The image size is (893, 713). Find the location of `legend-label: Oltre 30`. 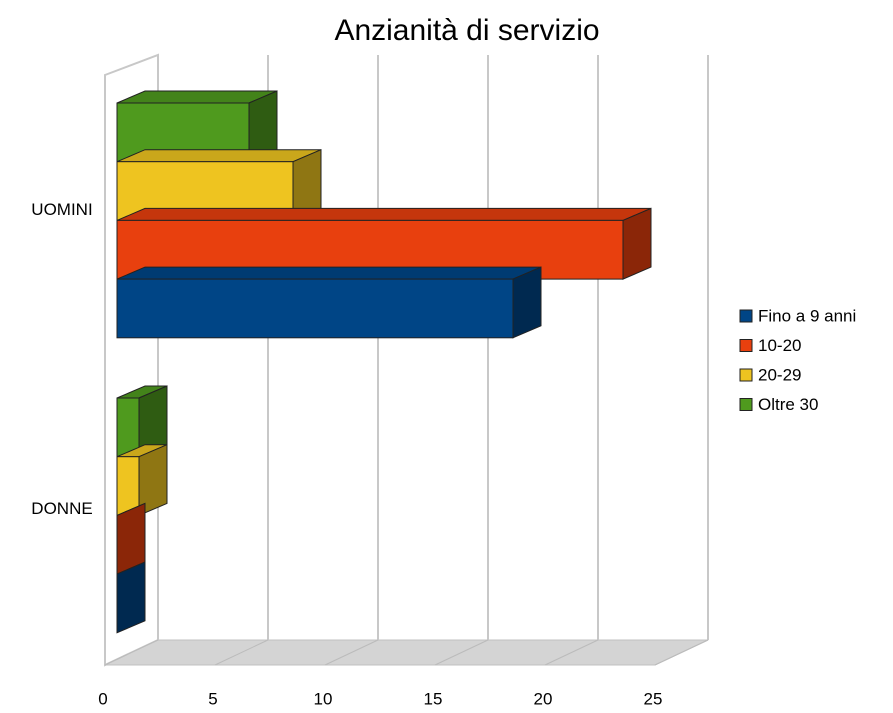

legend-label: Oltre 30 is located at coordinates (788, 404).